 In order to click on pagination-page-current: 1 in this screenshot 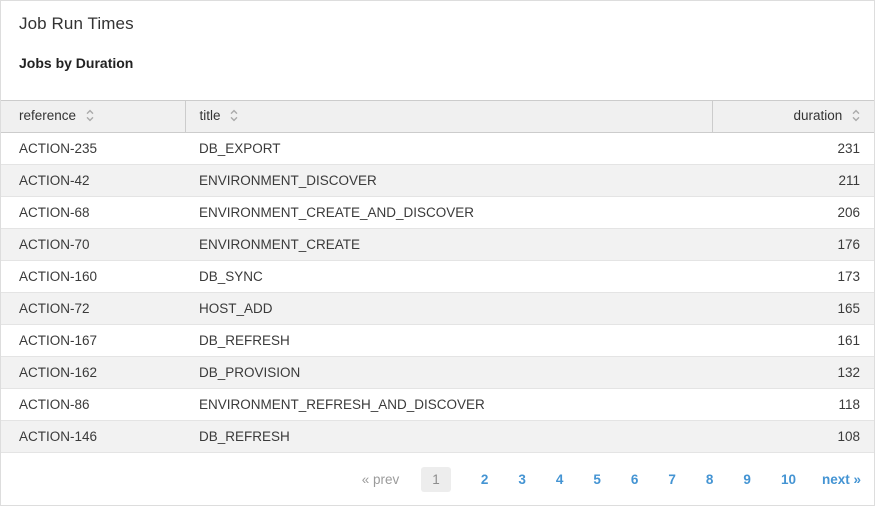, I will do `click(436, 479)`.